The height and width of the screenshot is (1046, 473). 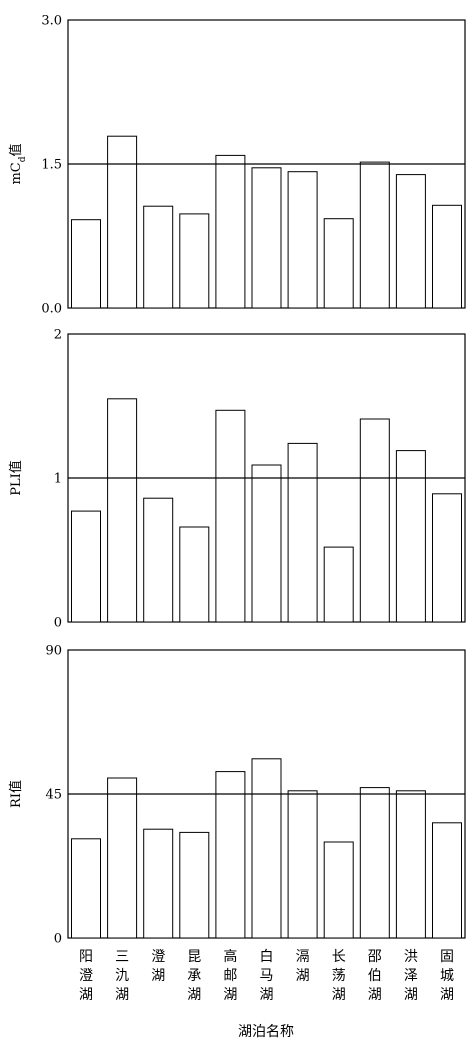 I want to click on category-label-9: 邵伯湖, so click(x=375, y=976).